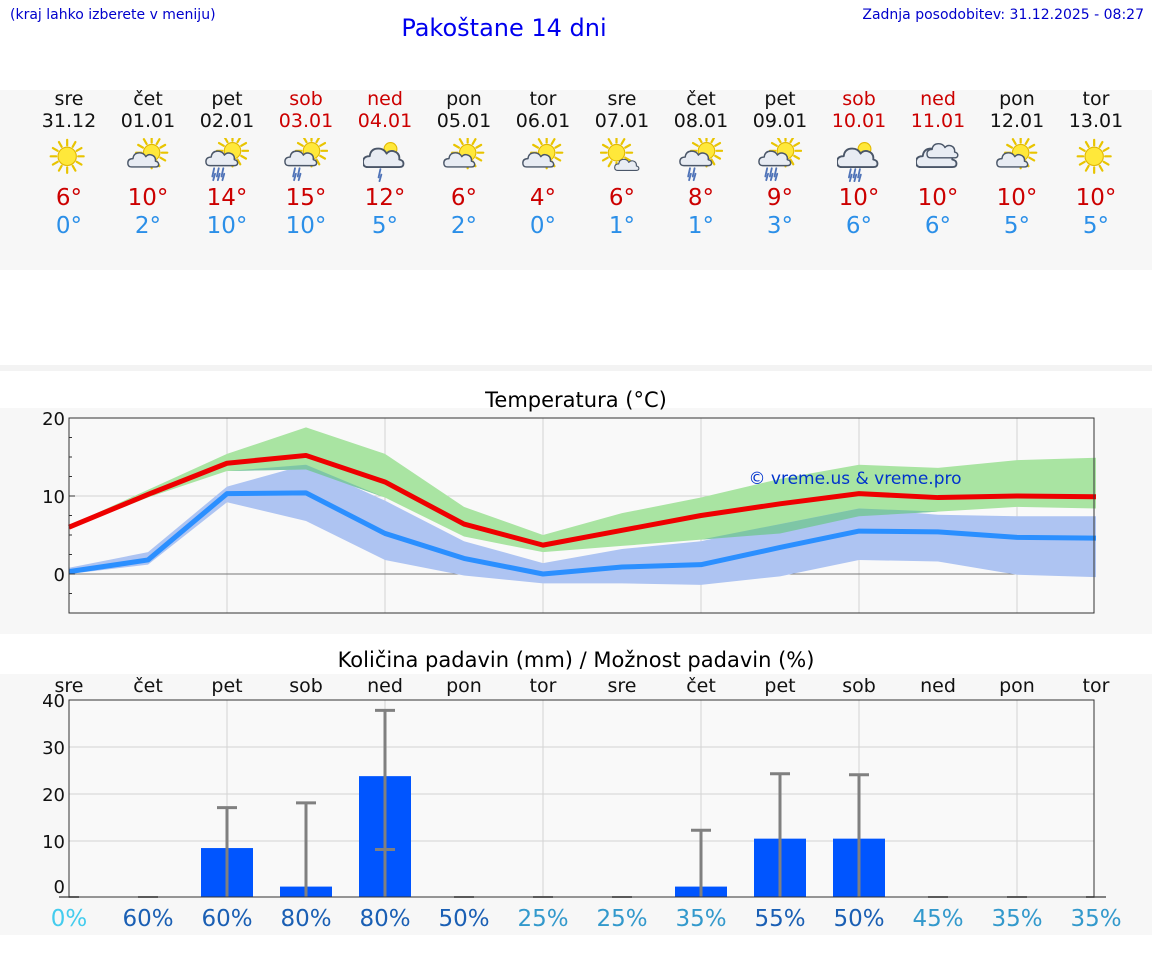  What do you see at coordinates (622, 160) in the screenshot?
I see `sun-small-cloud-icon` at bounding box center [622, 160].